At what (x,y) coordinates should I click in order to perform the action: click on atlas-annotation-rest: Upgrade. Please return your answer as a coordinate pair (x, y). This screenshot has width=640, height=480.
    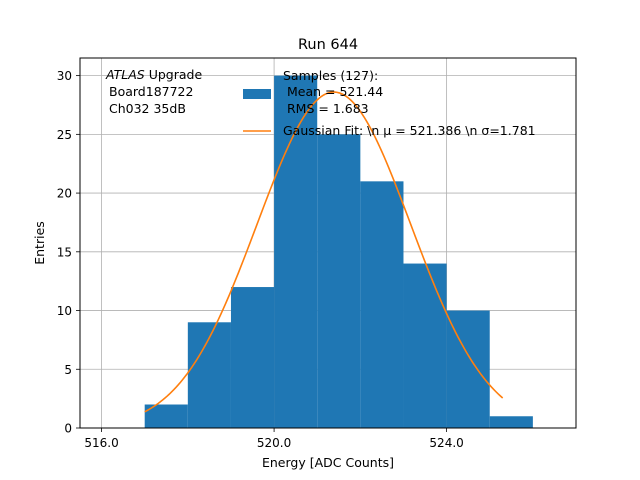
    Looking at the image, I should click on (174, 74).